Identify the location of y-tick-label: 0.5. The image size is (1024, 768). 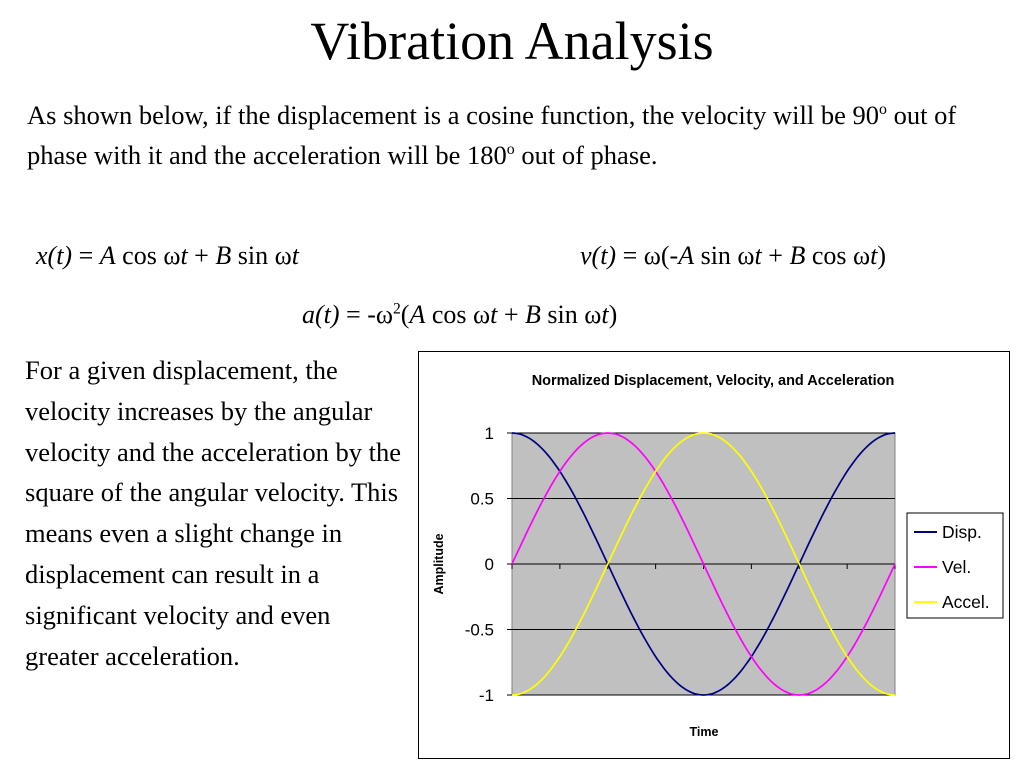
(482, 499).